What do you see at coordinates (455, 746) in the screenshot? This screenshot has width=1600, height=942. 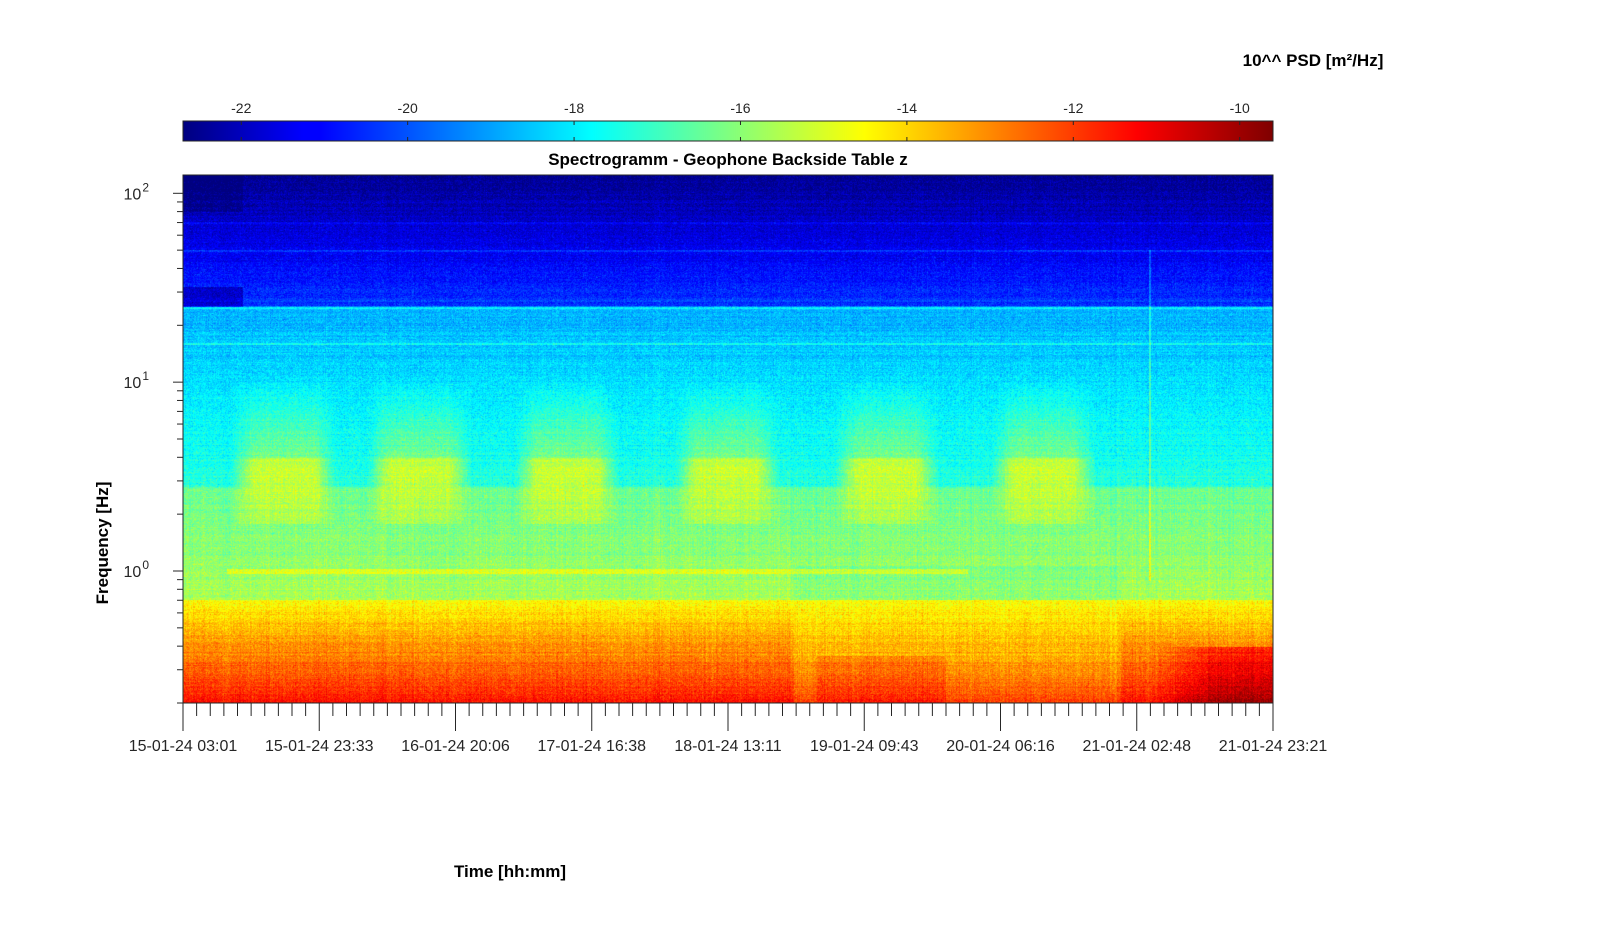 I see `x-tick-label: 16-01-24 20:06` at bounding box center [455, 746].